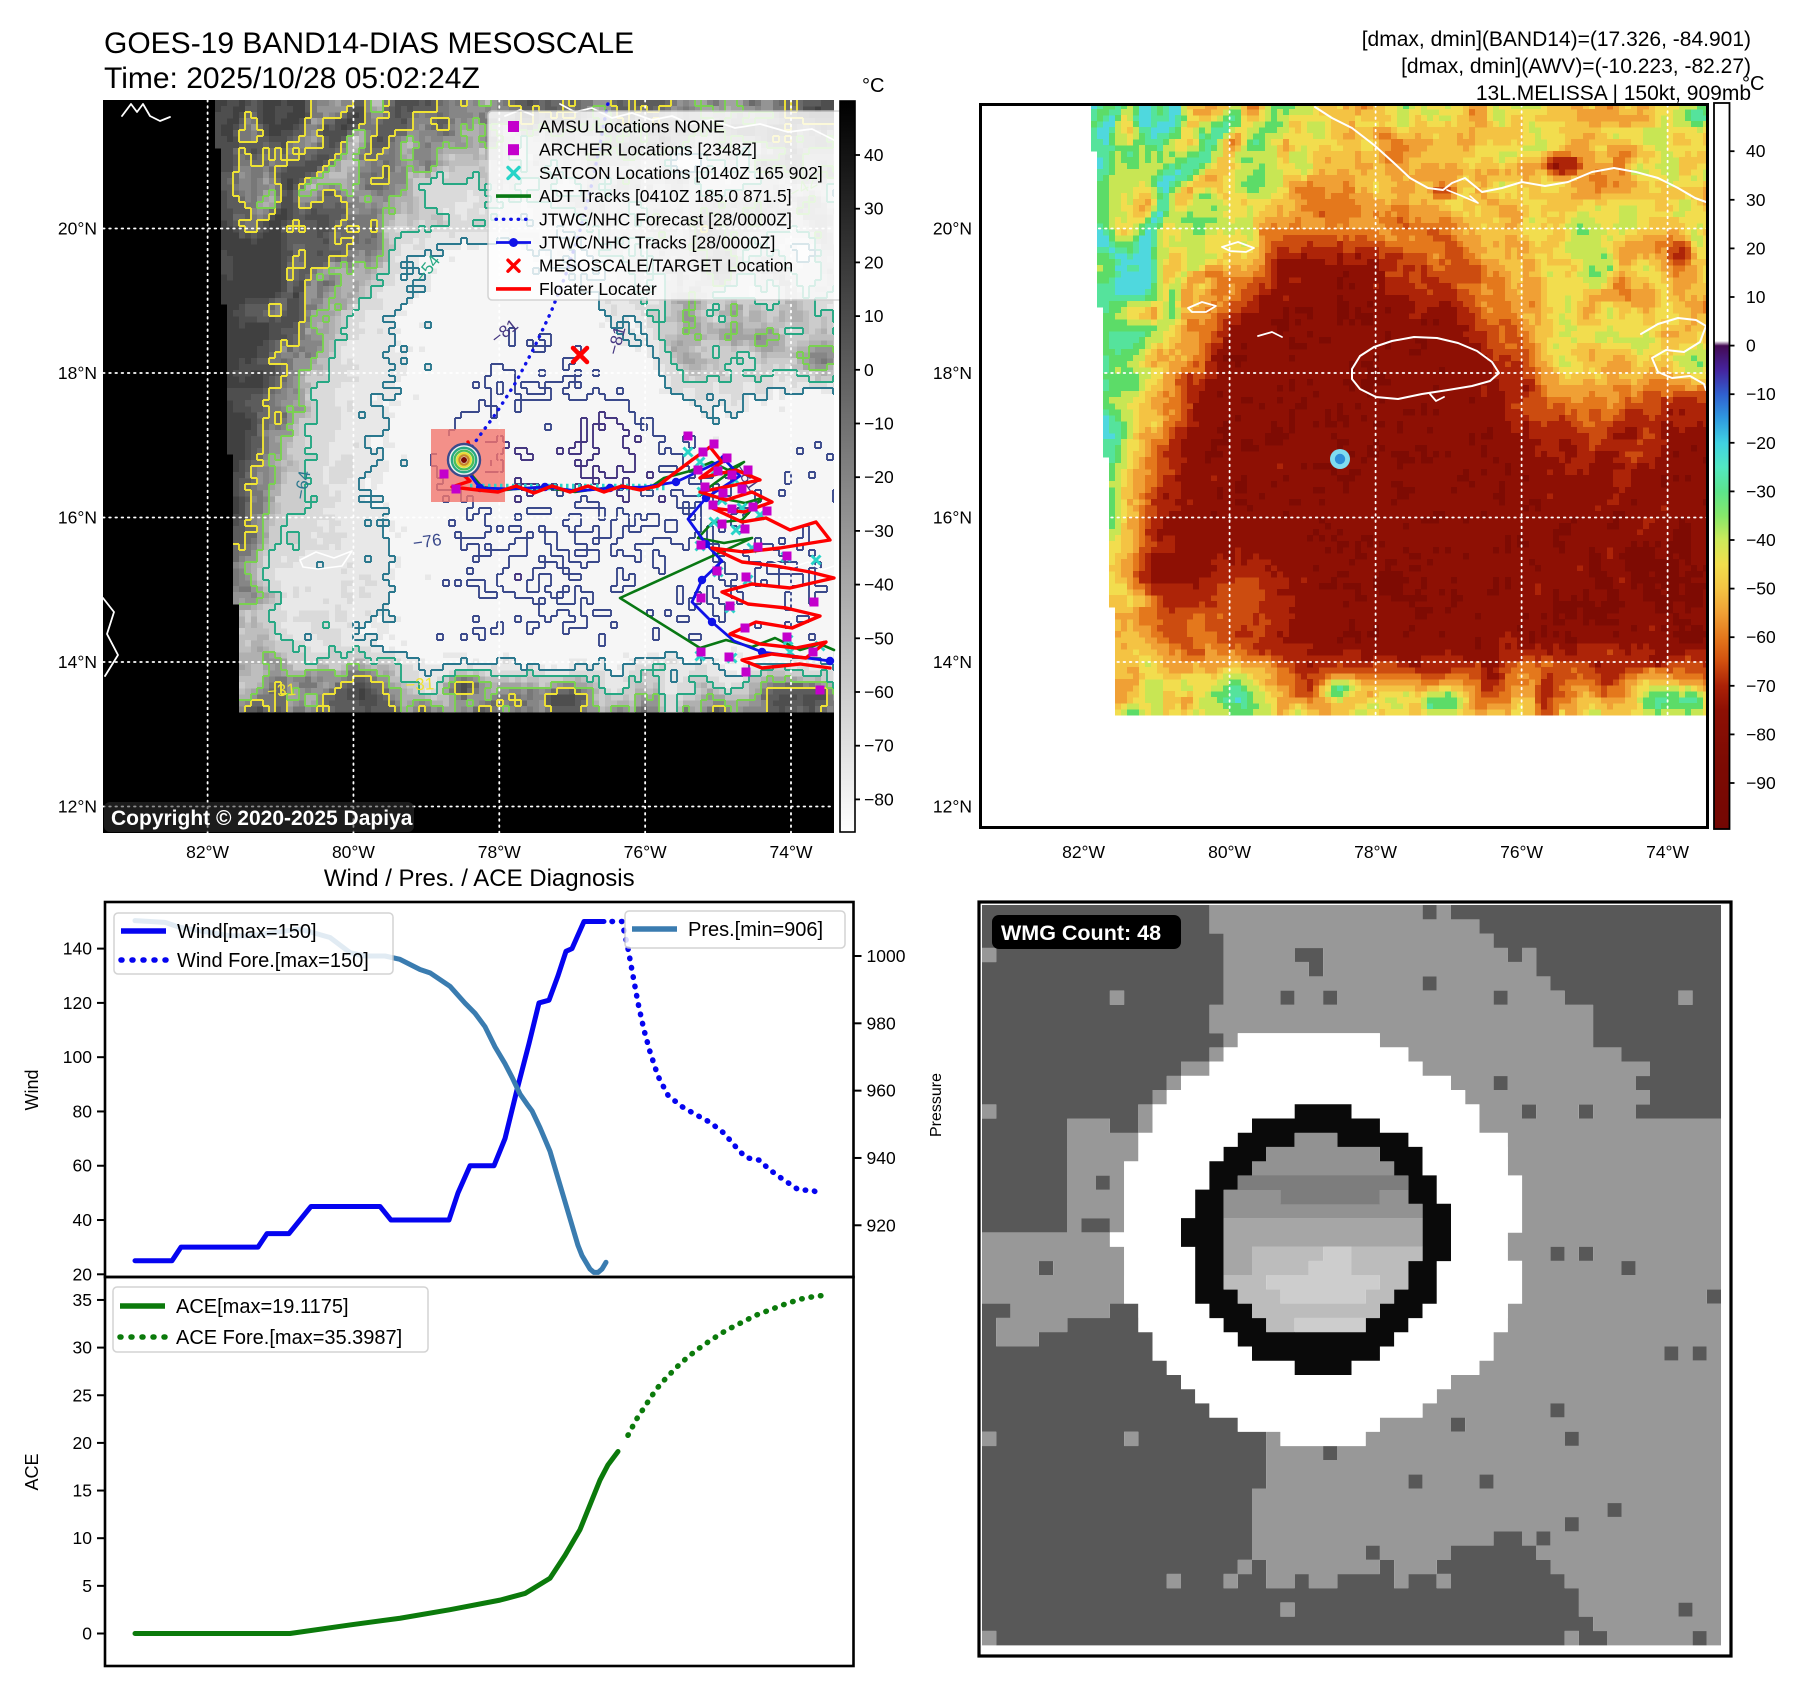 This screenshot has height=1695, width=1797. What do you see at coordinates (666, 266) in the screenshot?
I see `svg-text: MESOSCALE/TARGET Location` at bounding box center [666, 266].